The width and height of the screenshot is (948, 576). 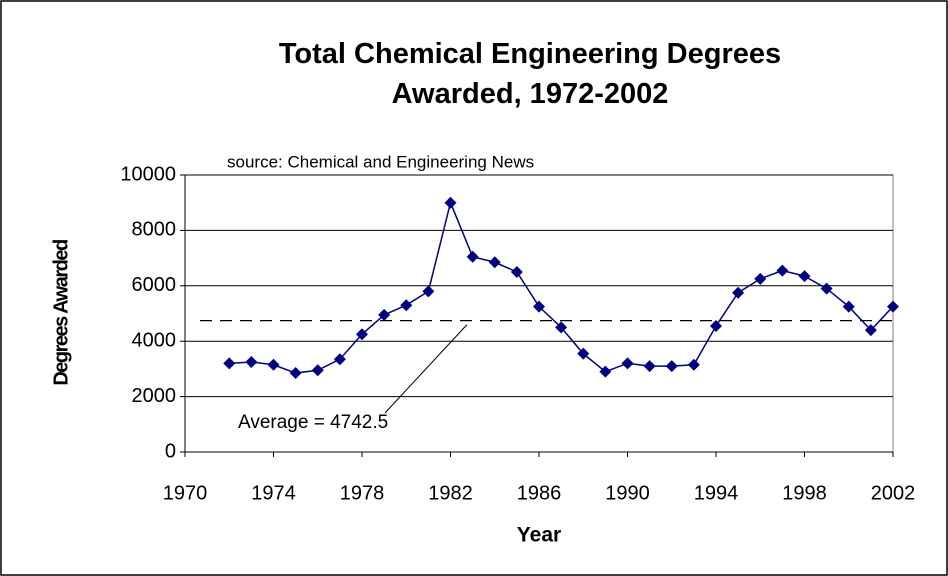 I want to click on y-axis-label: Degrees Awarded, so click(x=61, y=313).